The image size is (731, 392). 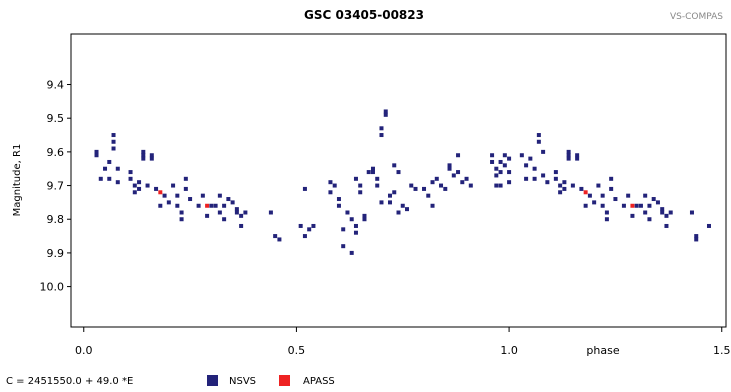 What do you see at coordinates (170, 381) in the screenshot?
I see `footer-legend: C = 2451550.0 + 49.0 *E NSVS APASS` at bounding box center [170, 381].